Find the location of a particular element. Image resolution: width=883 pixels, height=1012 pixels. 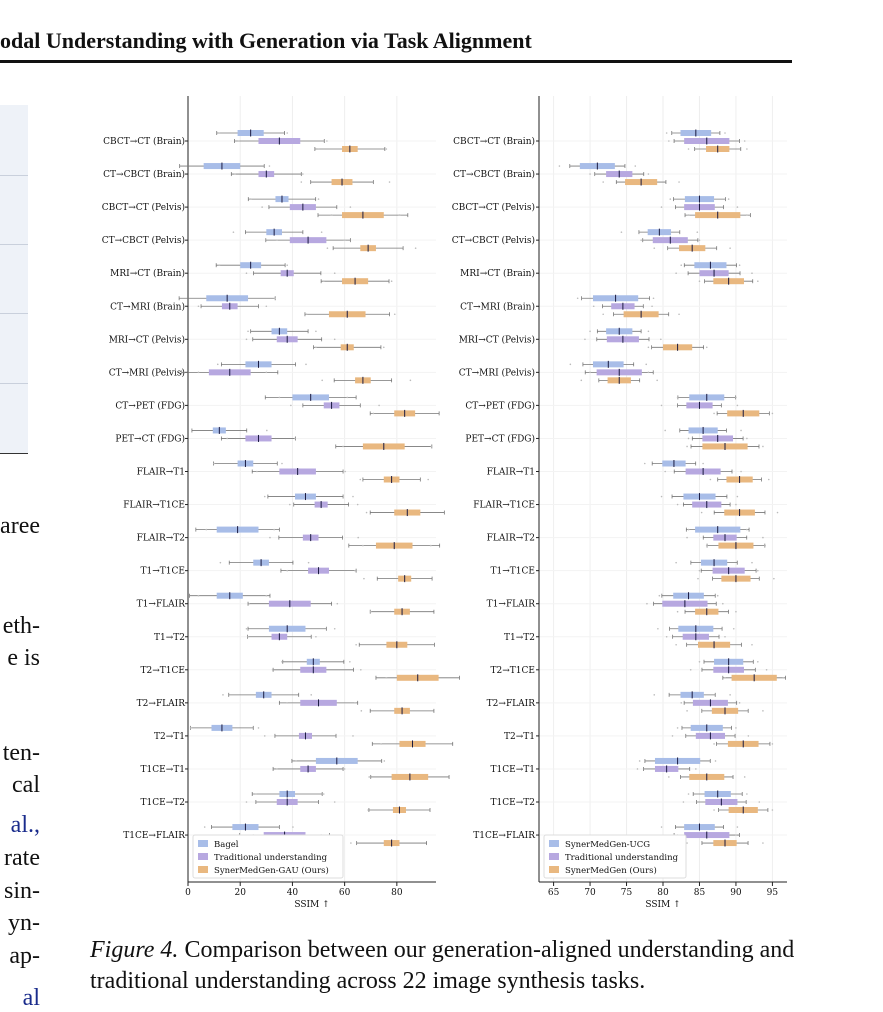

x-tick-label: 75 is located at coordinates (627, 893).